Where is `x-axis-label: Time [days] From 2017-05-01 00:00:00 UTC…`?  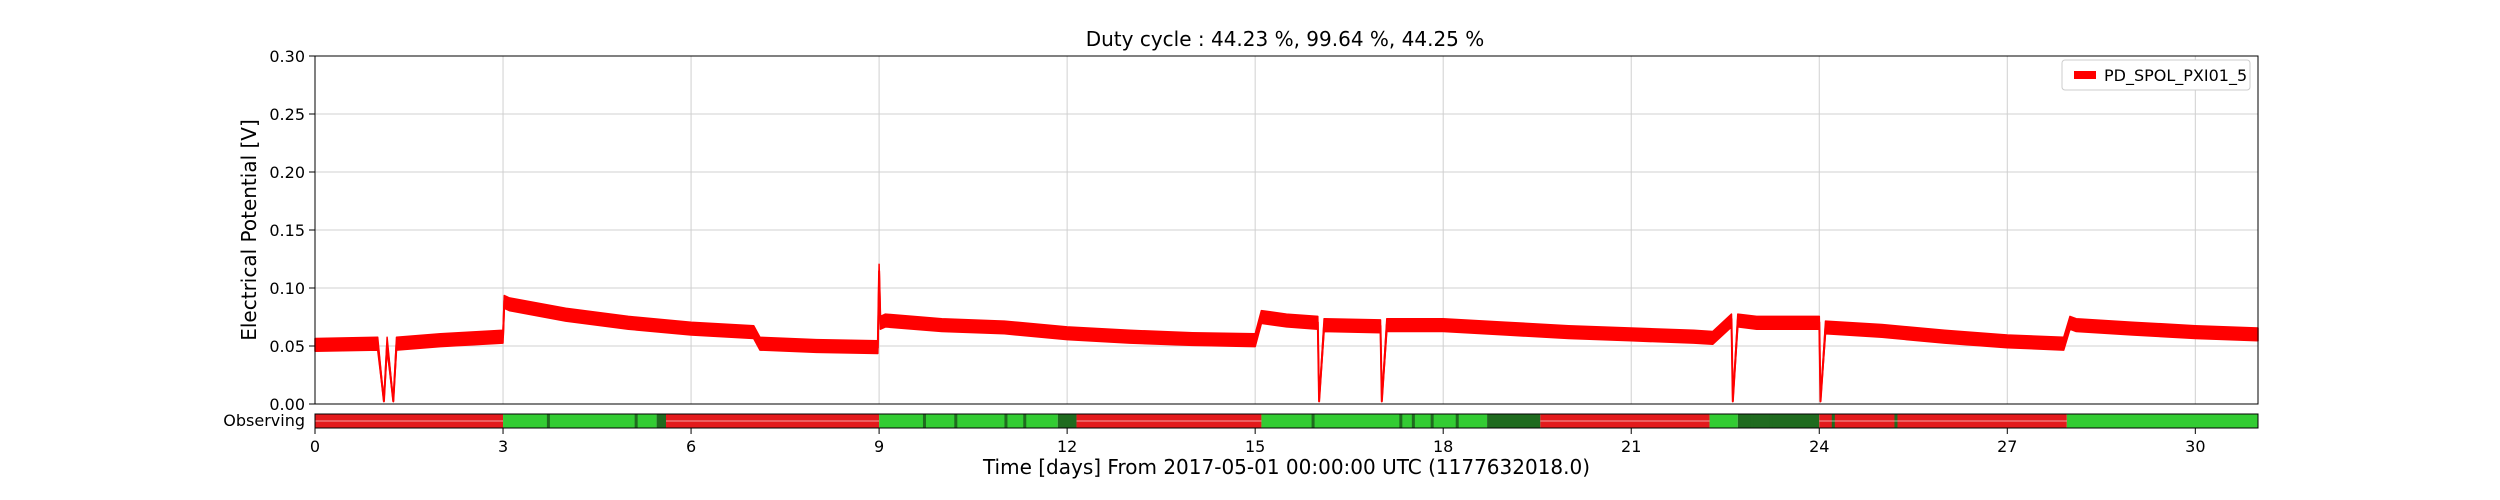 x-axis-label: Time [days] From 2017-05-01 00:00:00 UTC… is located at coordinates (1286, 467).